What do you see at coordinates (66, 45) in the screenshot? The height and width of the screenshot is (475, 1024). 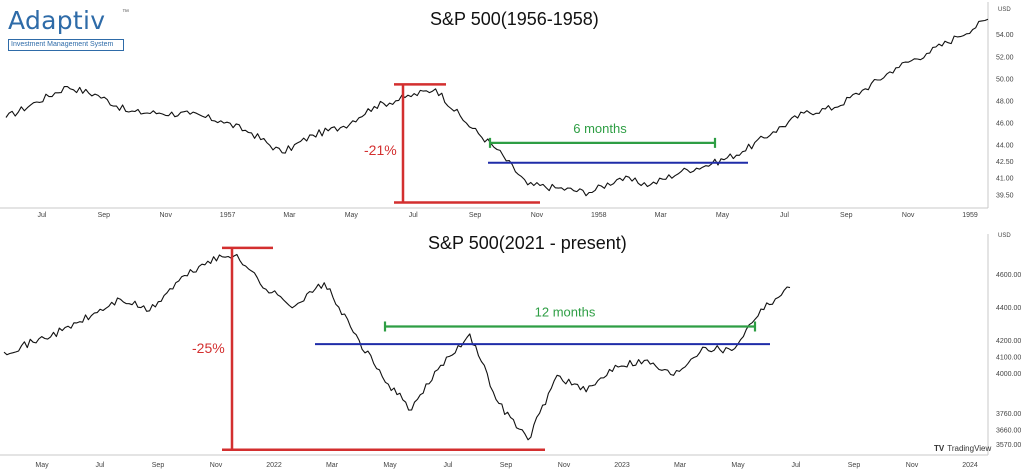 I see `logo-tagline: Investment Management System` at bounding box center [66, 45].